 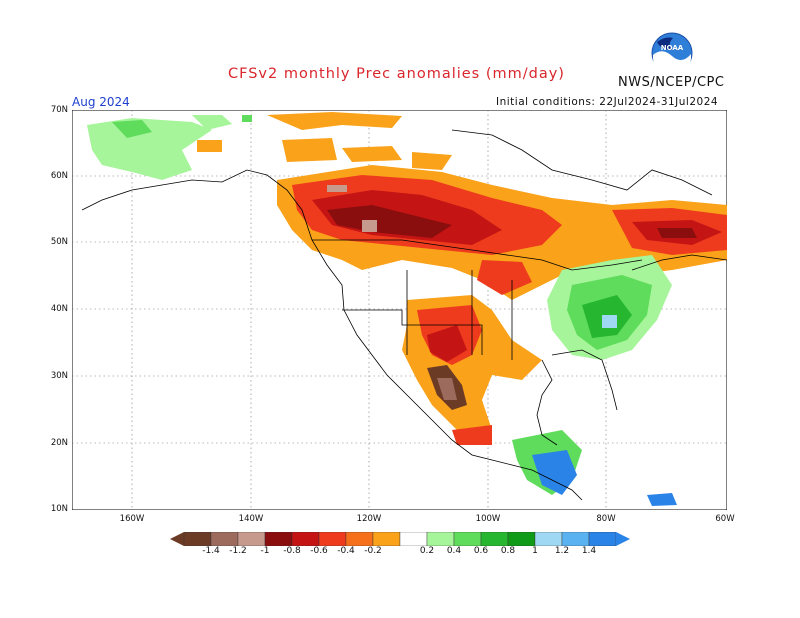 What do you see at coordinates (671, 82) in the screenshot?
I see `agency-label: NWS/NCEP/CPC` at bounding box center [671, 82].